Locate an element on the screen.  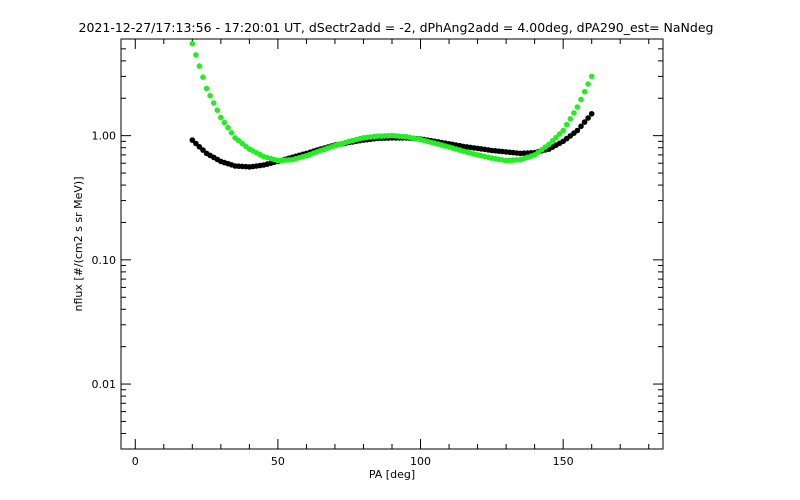
data-points is located at coordinates (392, 105).